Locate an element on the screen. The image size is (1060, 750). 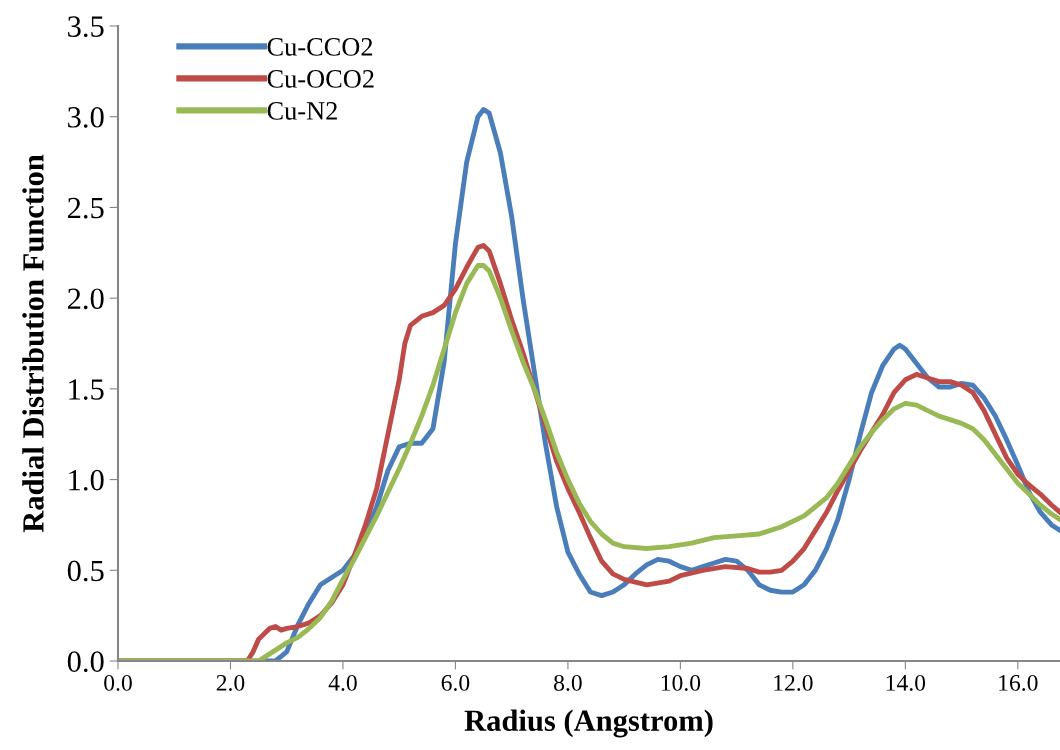
legend-label: Cu-CCO2 is located at coordinates (320, 47).